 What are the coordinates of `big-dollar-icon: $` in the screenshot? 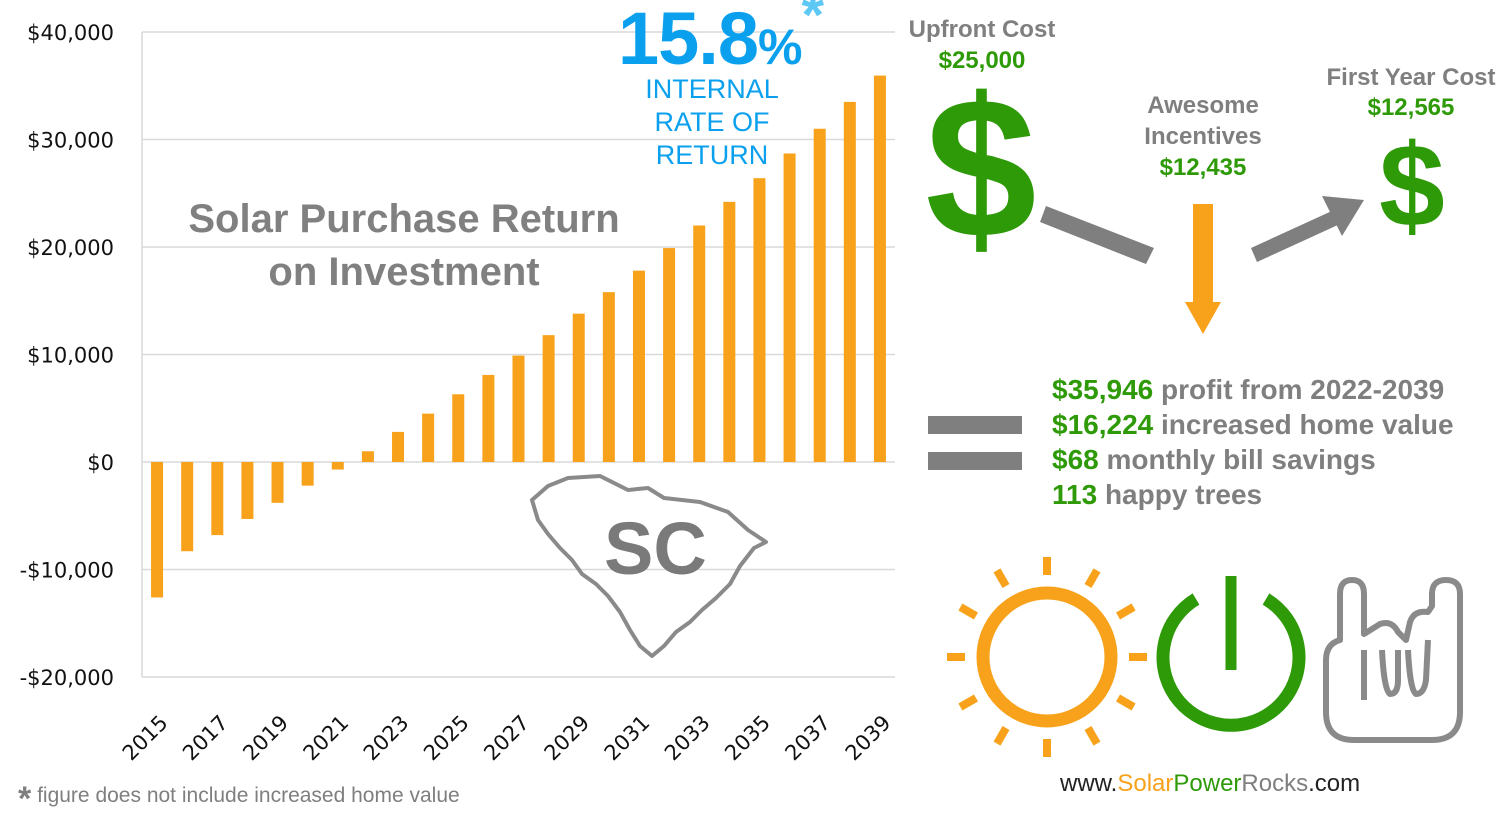 It's located at (981, 168).